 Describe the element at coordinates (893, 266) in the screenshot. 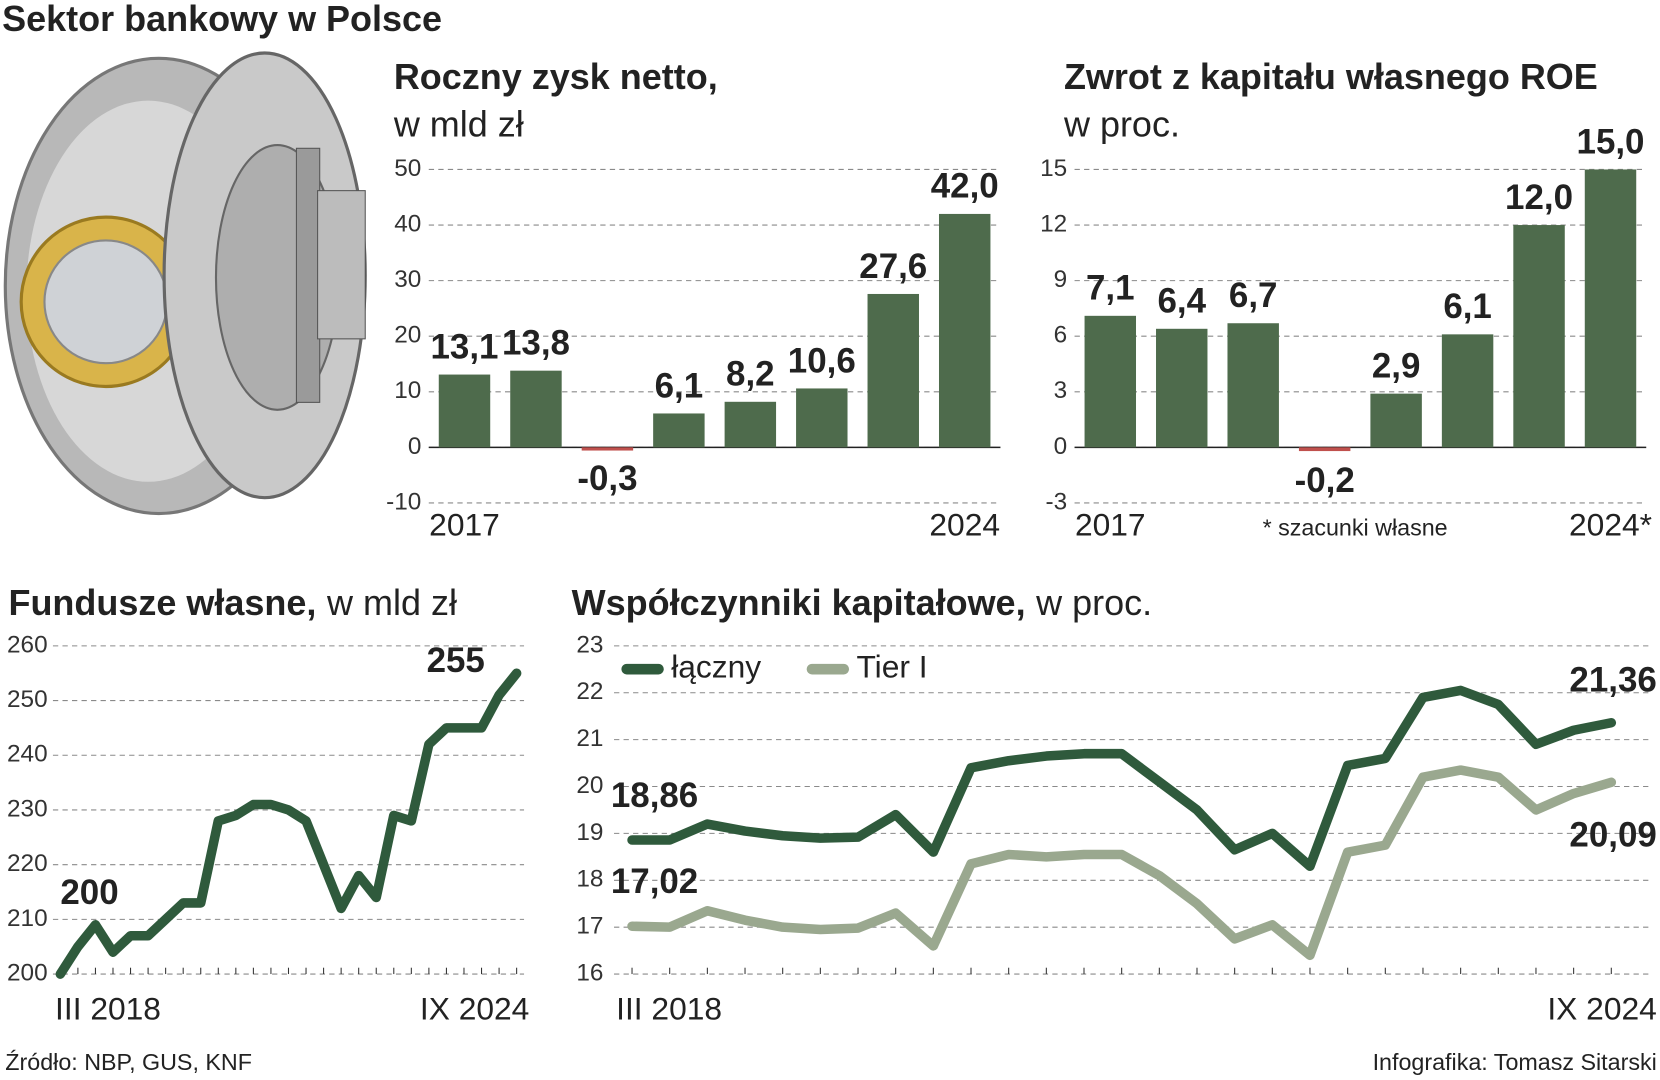

I see `value-label: 27,6` at that location.